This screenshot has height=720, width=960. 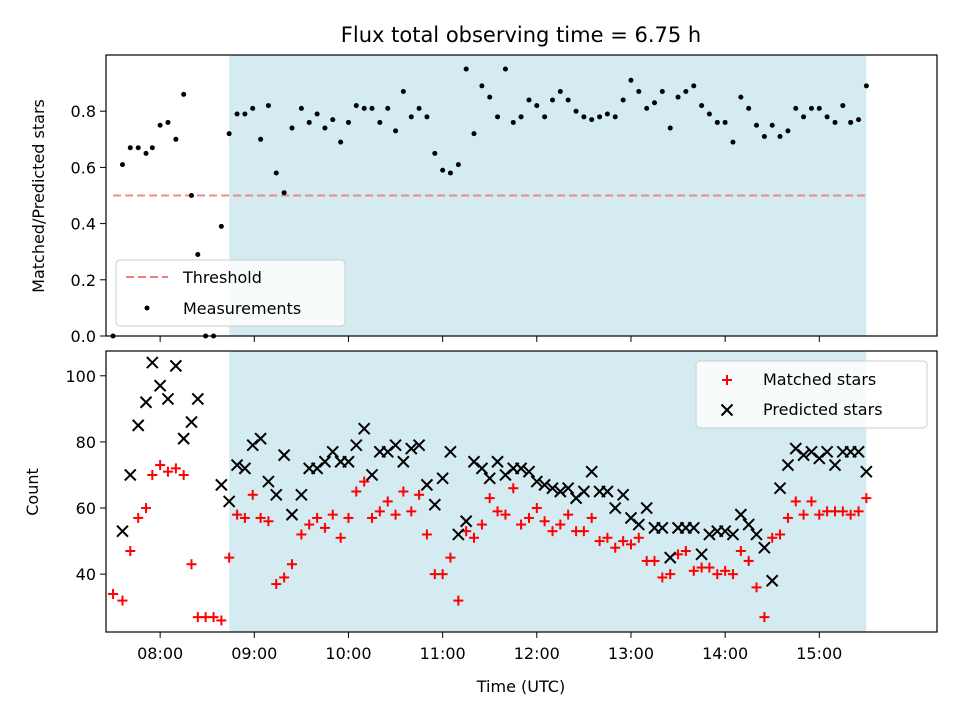 I want to click on legend-x-marker, so click(x=727, y=410).